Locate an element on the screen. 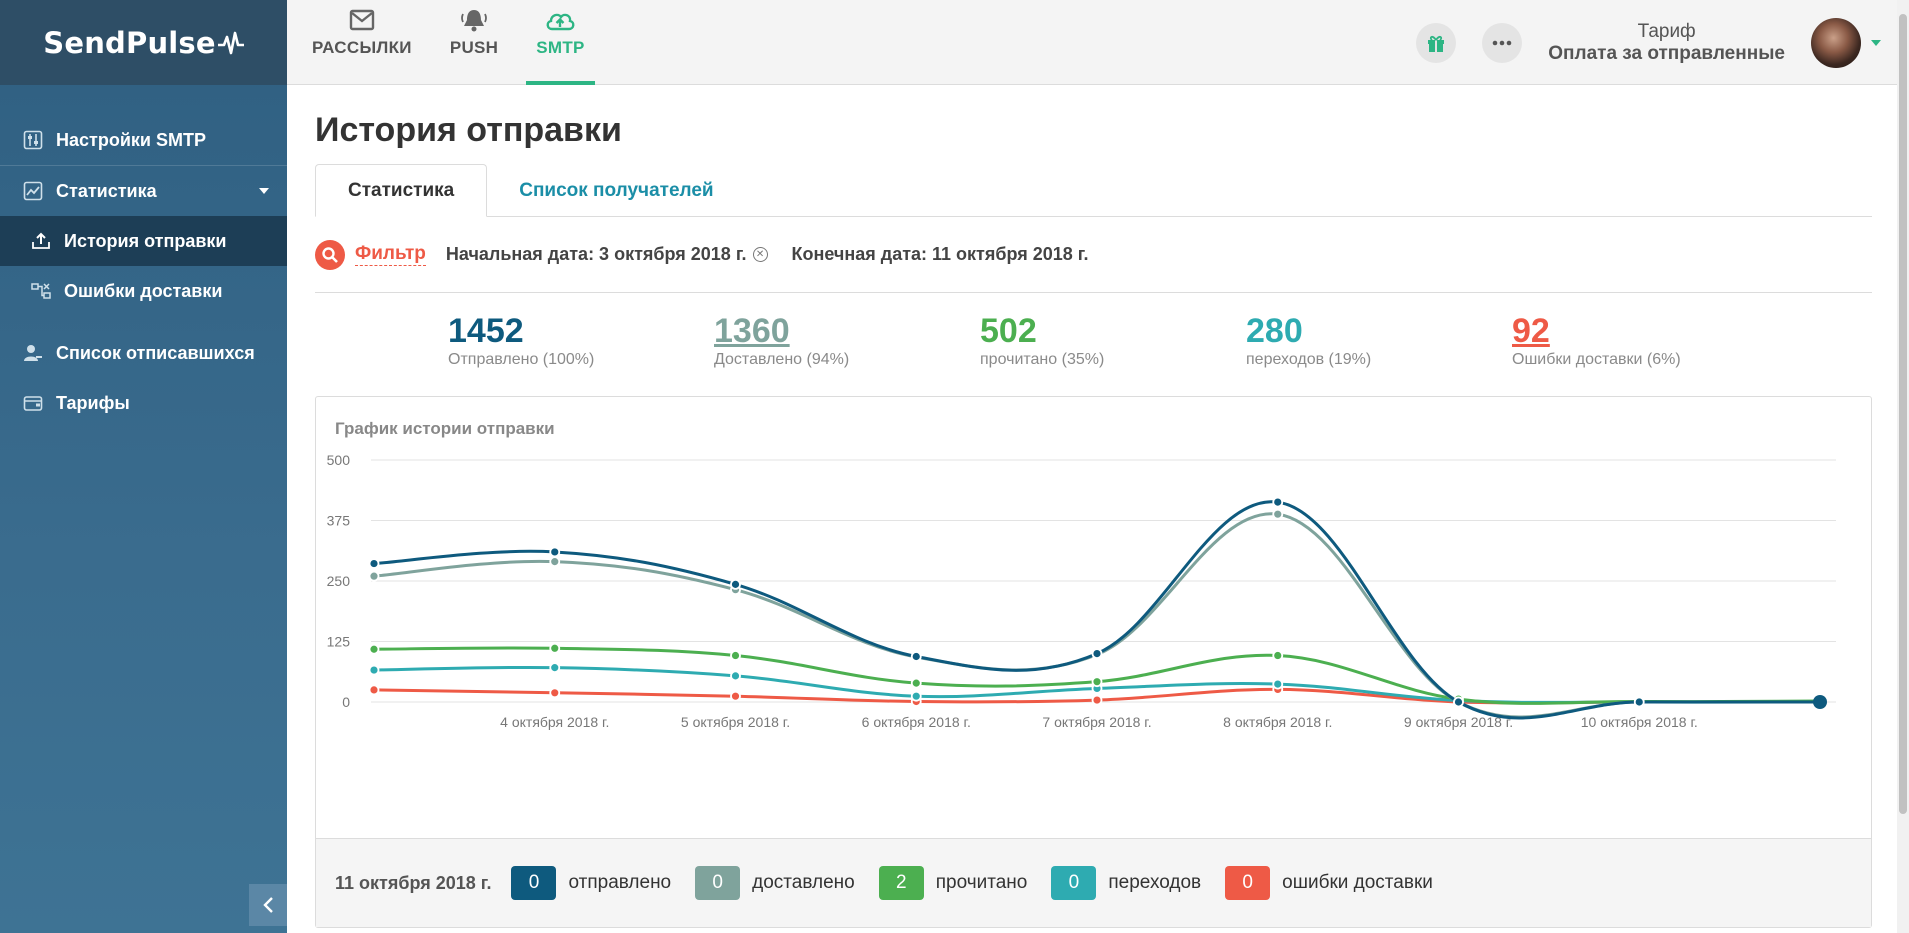 The image size is (1909, 933). page-scrollbar is located at coordinates (1903, 466).